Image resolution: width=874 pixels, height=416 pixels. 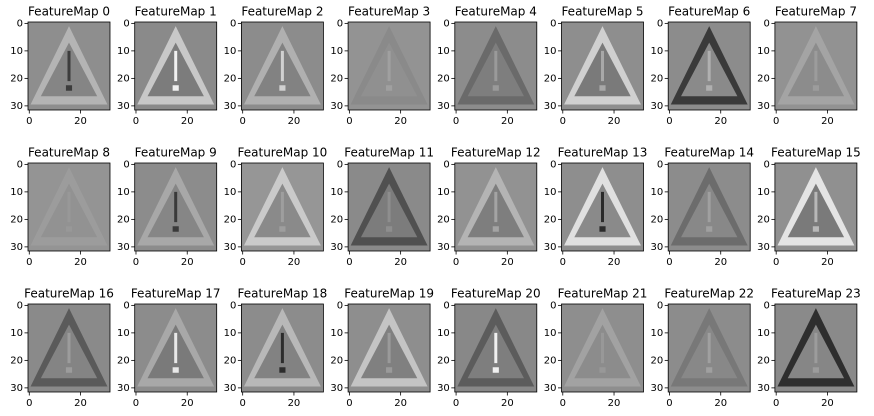 I want to click on subplot-title: FeatureMap 4, so click(x=496, y=12).